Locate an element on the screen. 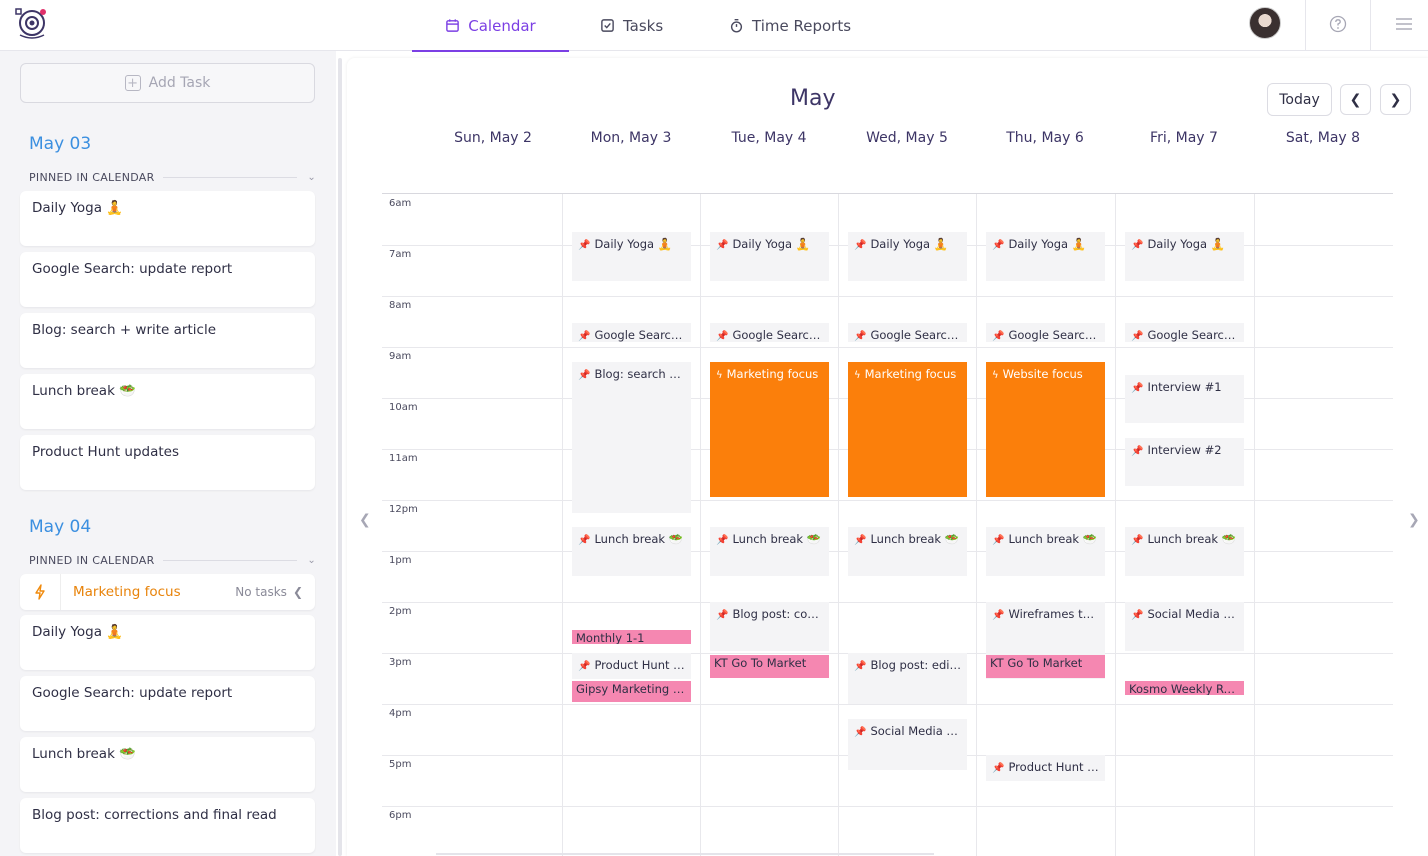 The width and height of the screenshot is (1428, 856). today-button: Today is located at coordinates (1299, 99).